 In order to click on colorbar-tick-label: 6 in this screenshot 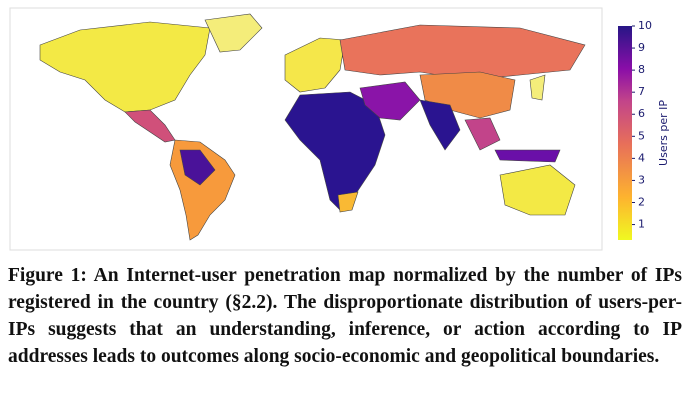, I will do `click(641, 113)`.